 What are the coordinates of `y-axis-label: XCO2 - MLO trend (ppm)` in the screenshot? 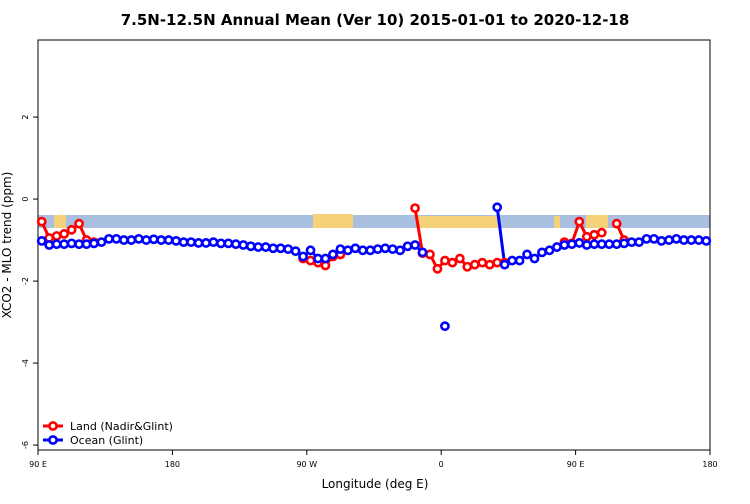 It's located at (7, 245).